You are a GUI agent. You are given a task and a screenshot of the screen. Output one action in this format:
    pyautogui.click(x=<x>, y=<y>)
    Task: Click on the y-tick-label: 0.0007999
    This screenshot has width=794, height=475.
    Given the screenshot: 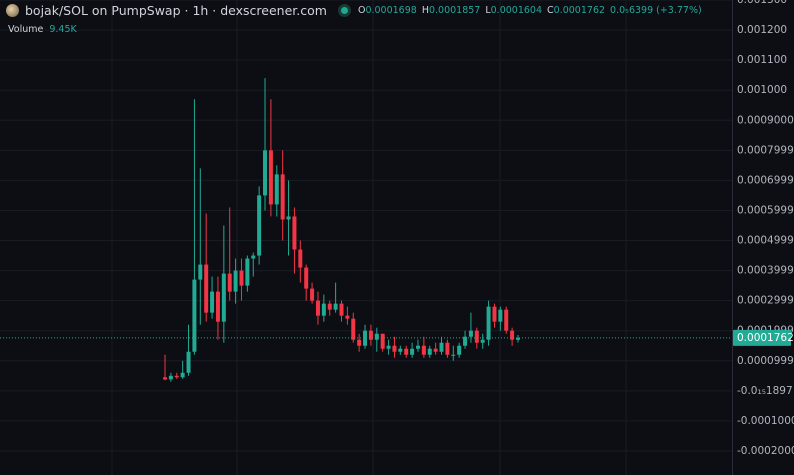 What is the action you would take?
    pyautogui.click(x=765, y=150)
    